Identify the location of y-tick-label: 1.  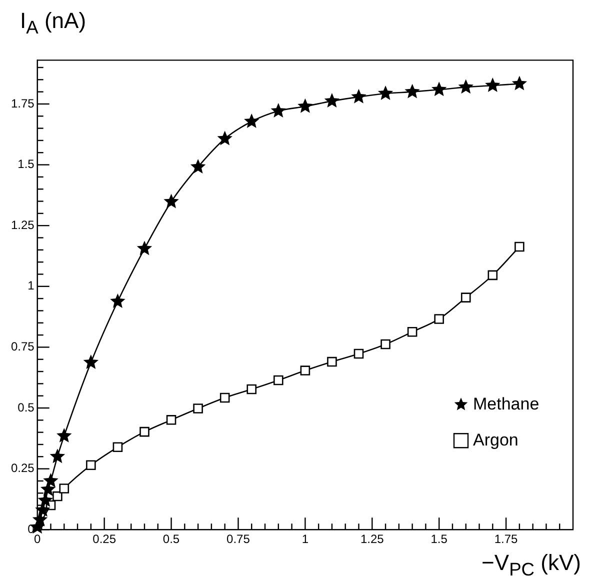
(31, 285).